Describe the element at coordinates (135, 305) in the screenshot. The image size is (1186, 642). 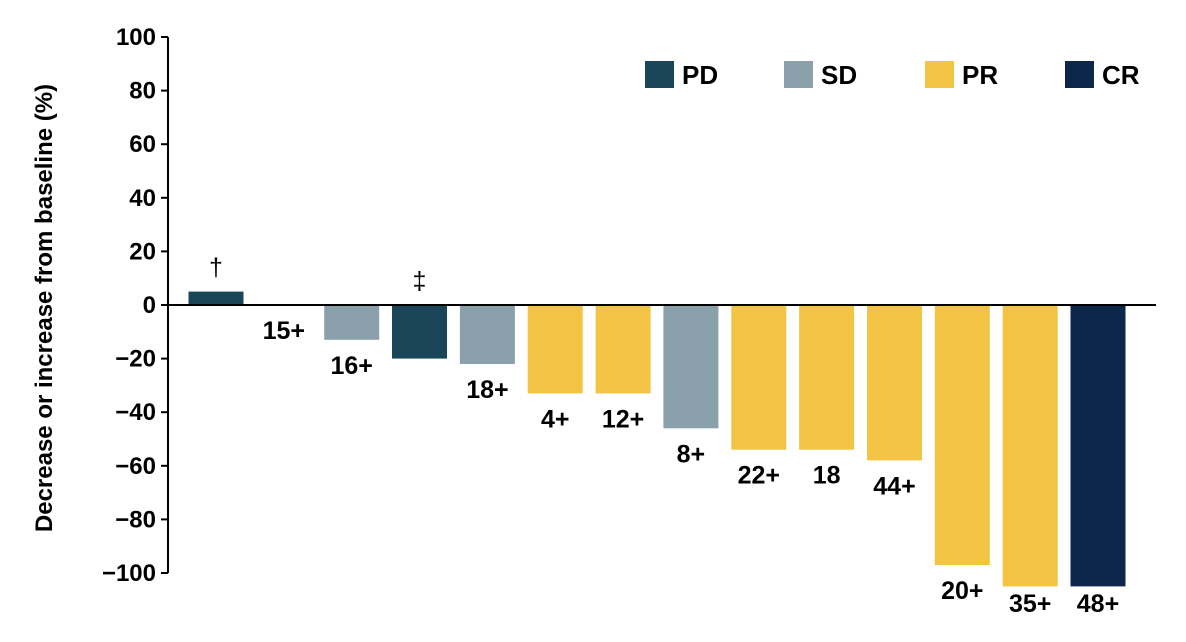
I see `y-axis: 100 80 60 40 20 0 −20 −40 −60 −80 −100` at that location.